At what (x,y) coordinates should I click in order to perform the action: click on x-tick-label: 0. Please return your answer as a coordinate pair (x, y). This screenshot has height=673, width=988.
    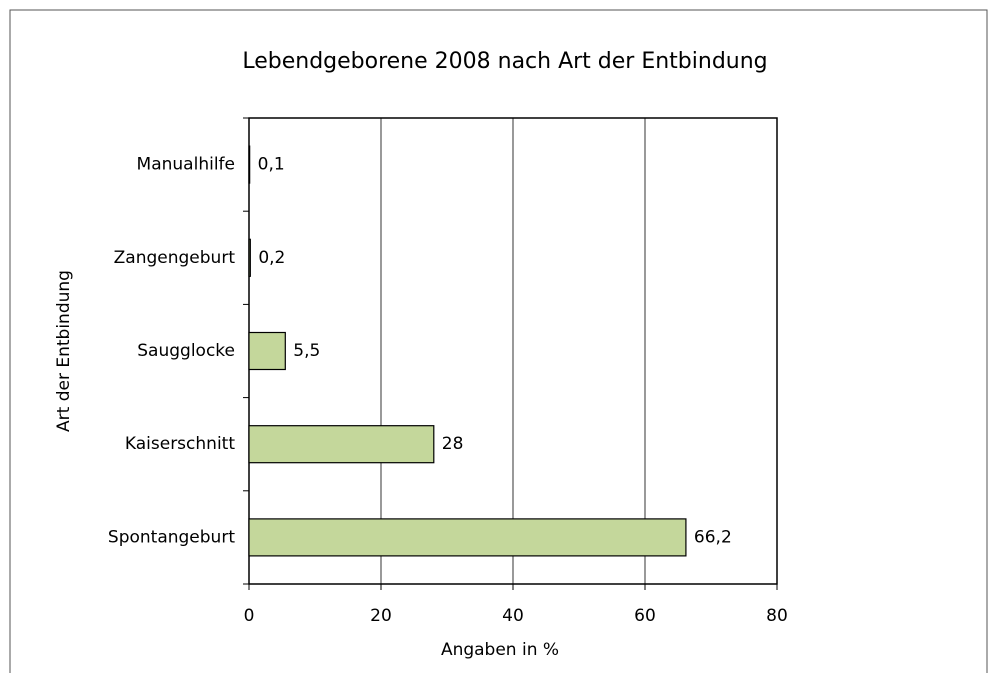
    Looking at the image, I should click on (249, 616).